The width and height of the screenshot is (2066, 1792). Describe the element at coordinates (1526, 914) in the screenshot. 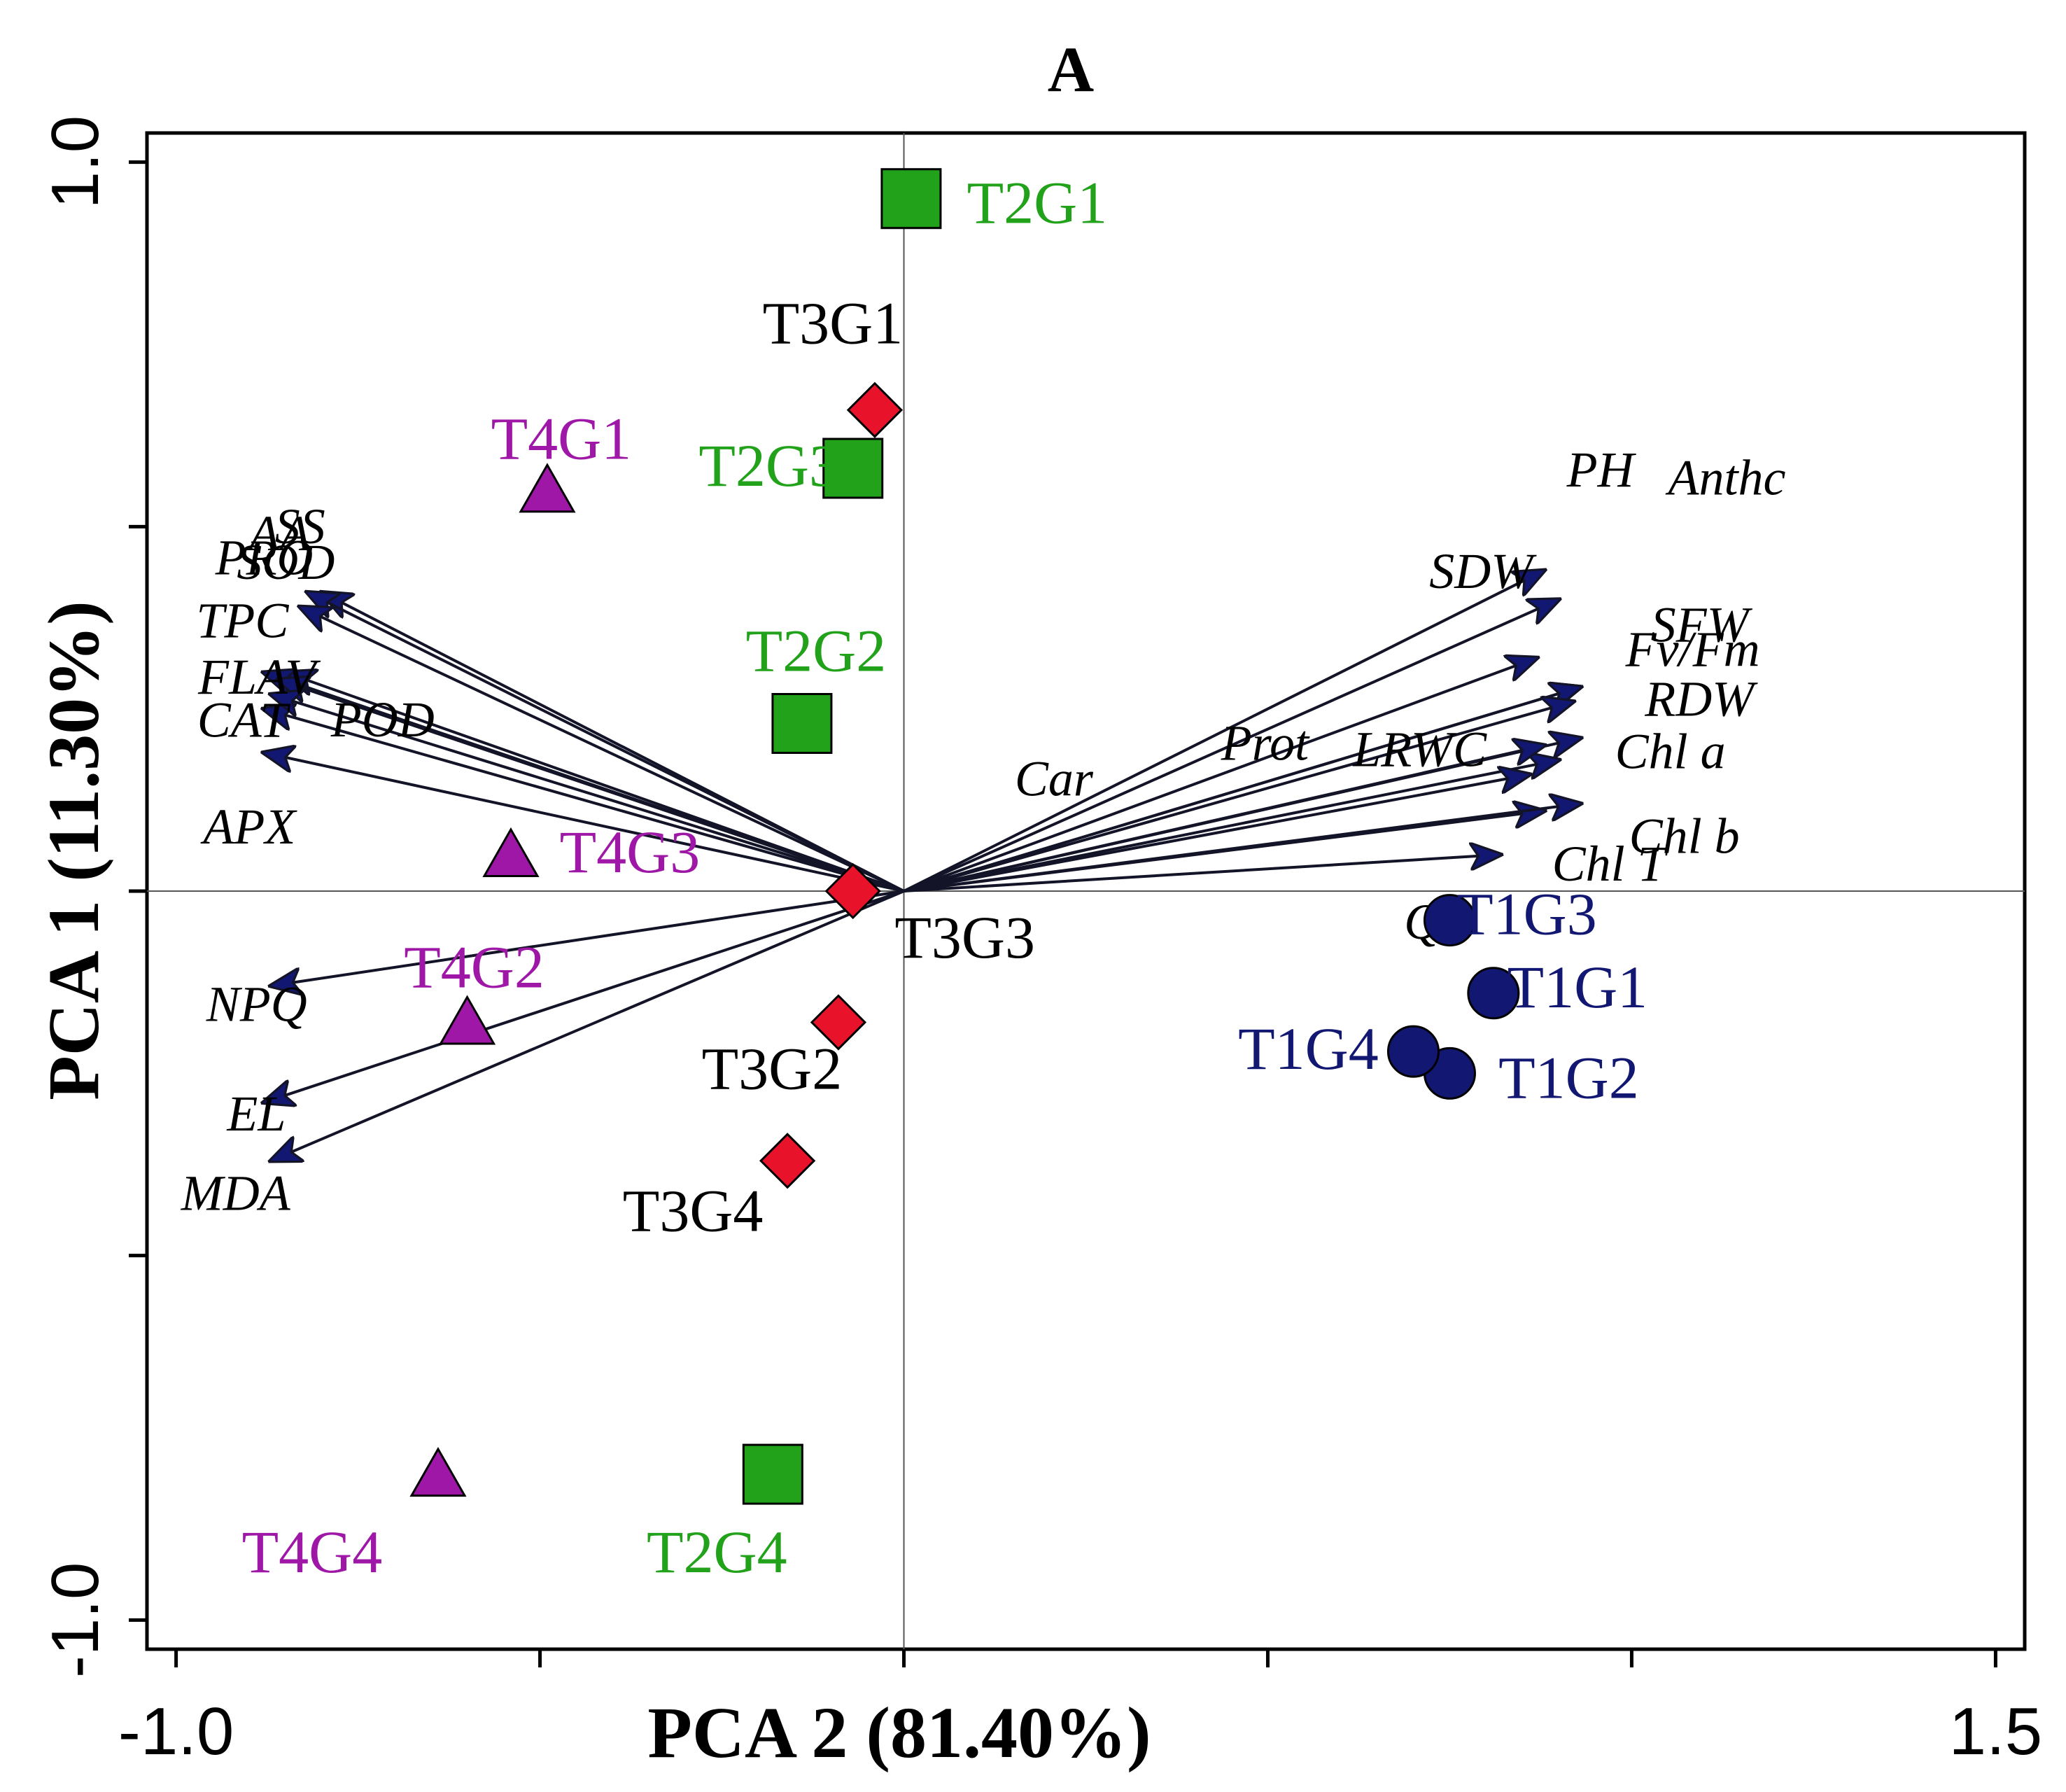

I see `point-label: T1G3` at that location.